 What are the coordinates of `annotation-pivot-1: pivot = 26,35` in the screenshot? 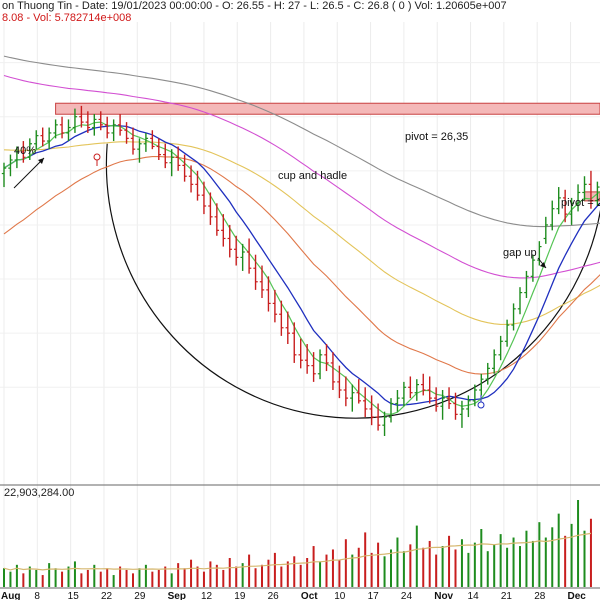 It's located at (436, 137).